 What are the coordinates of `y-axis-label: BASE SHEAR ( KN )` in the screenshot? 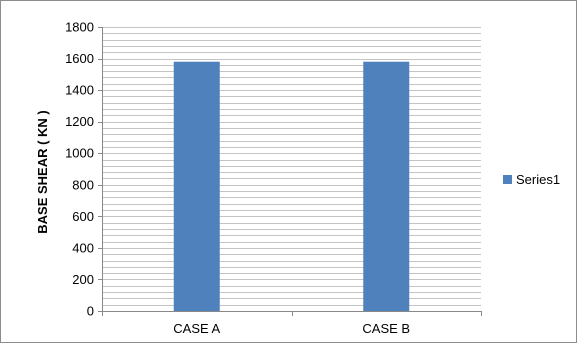 It's located at (42, 172).